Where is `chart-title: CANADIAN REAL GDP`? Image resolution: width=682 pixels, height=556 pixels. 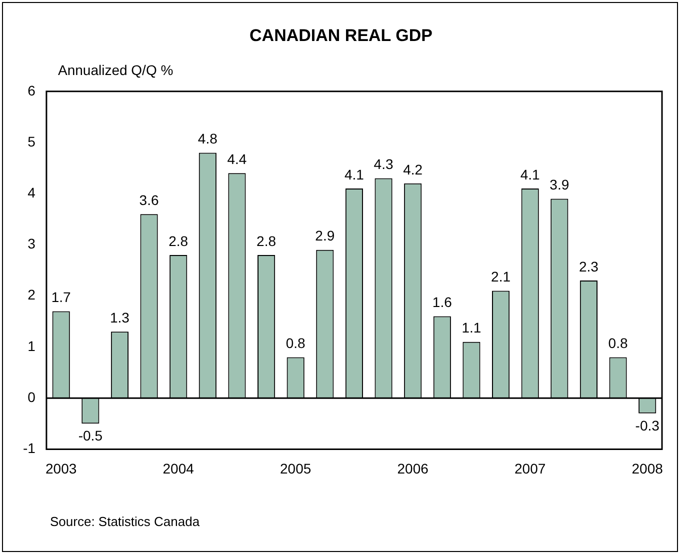 chart-title: CANADIAN REAL GDP is located at coordinates (341, 36).